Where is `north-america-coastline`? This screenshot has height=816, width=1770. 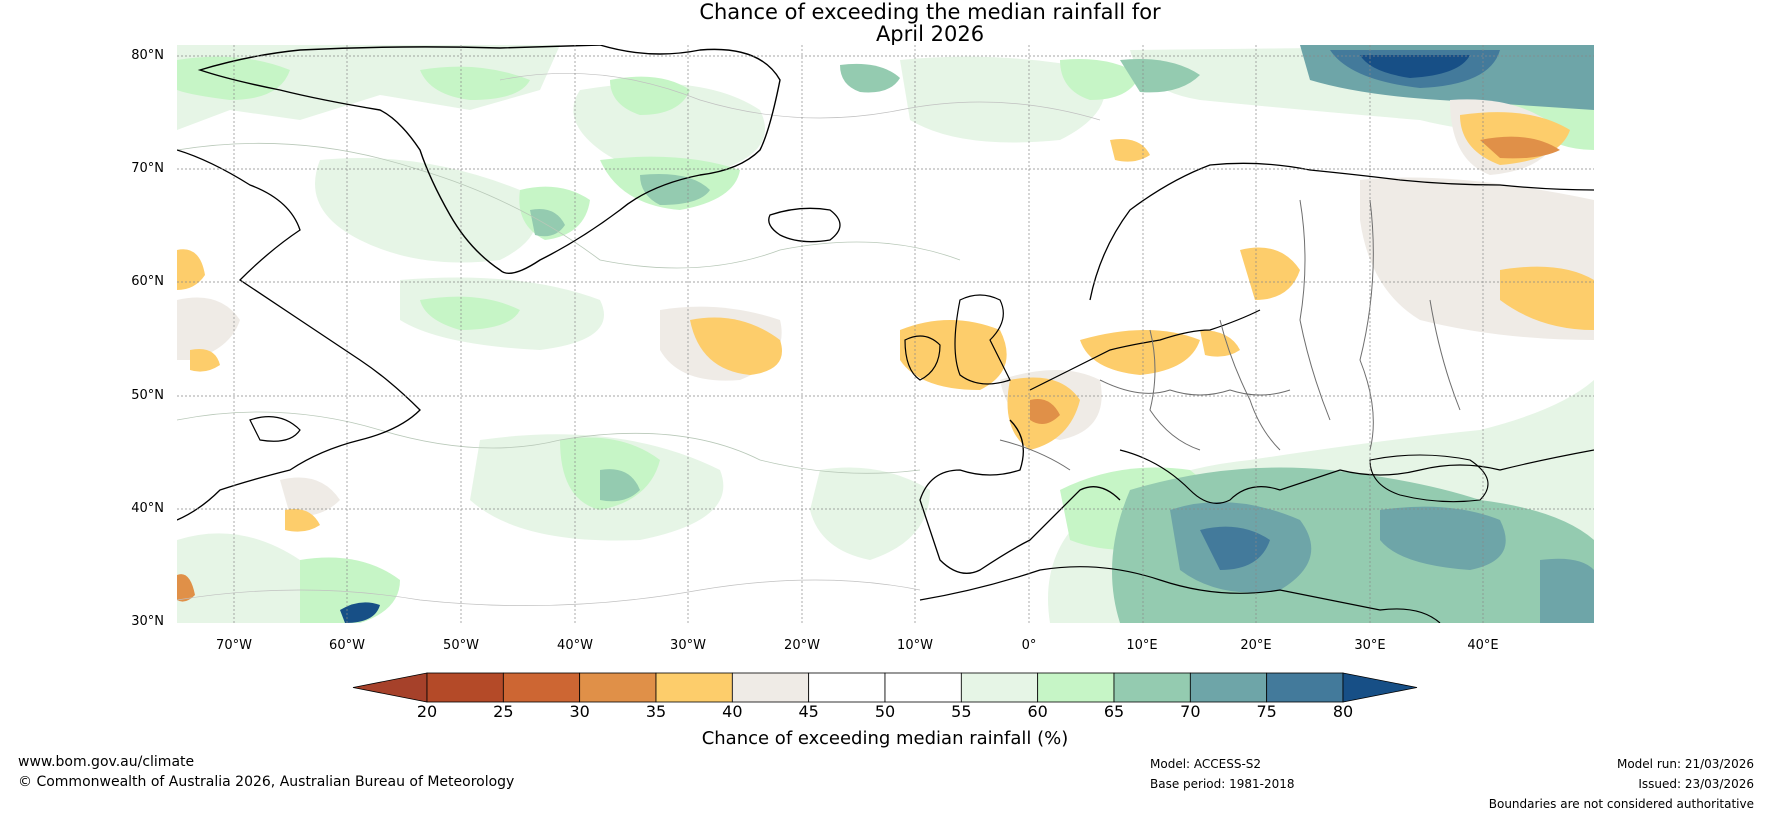 north-america-coastline is located at coordinates (299, 335).